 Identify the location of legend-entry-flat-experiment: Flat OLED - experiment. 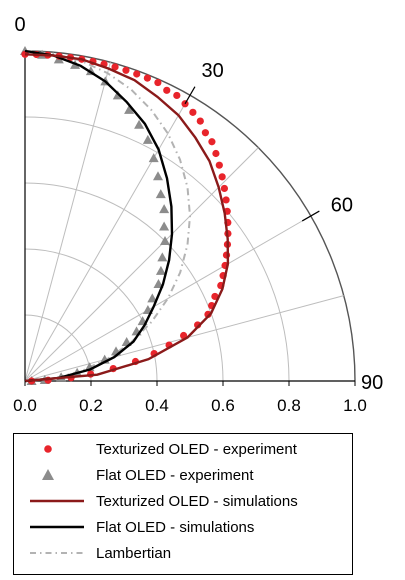
(183, 475).